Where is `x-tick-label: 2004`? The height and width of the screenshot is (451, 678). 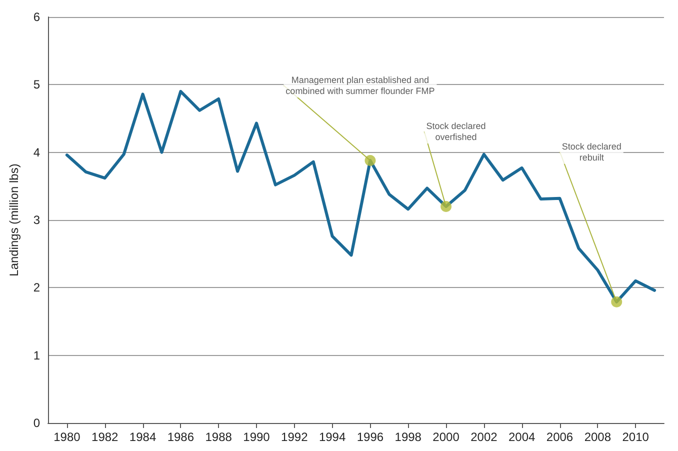
x-tick-label: 2004 is located at coordinates (522, 437).